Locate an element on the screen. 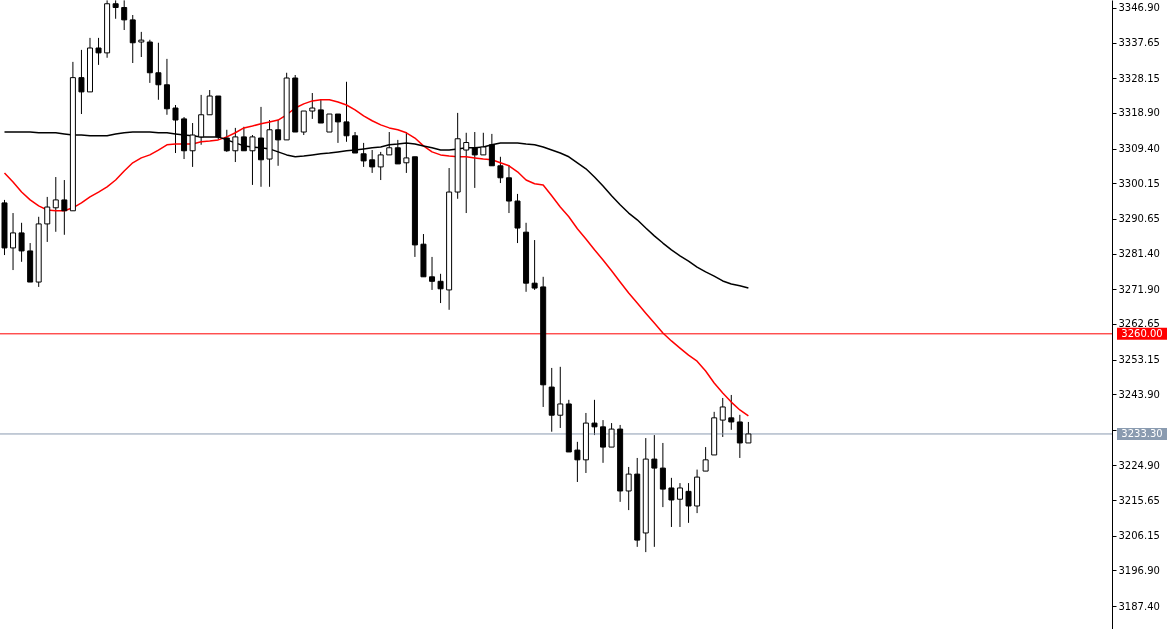 This screenshot has width=1169, height=629. y-tick-label: 3300.15 is located at coordinates (1139, 183).